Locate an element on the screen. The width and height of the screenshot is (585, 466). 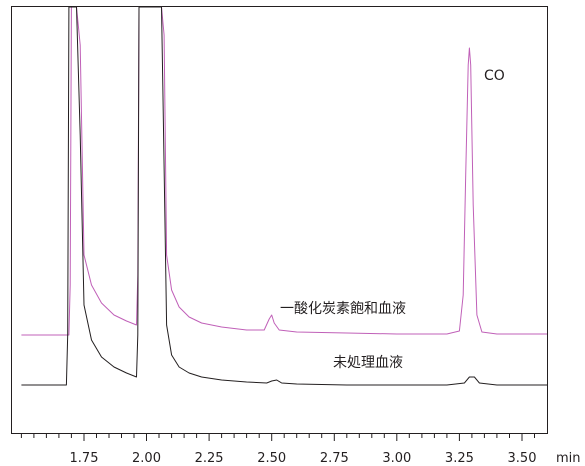
x-tick-label: 3.25 is located at coordinates (459, 458).